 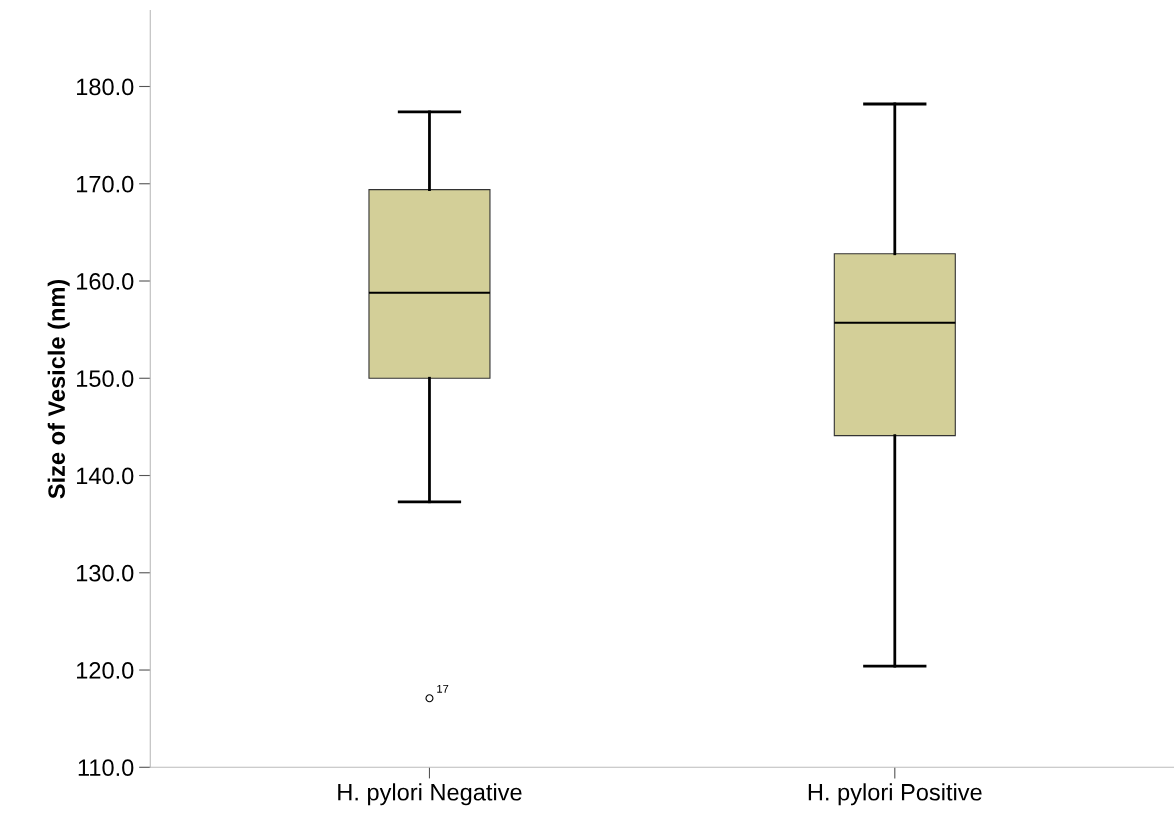 What do you see at coordinates (106, 768) in the screenshot?
I see `y-tick-label: 110.0` at bounding box center [106, 768].